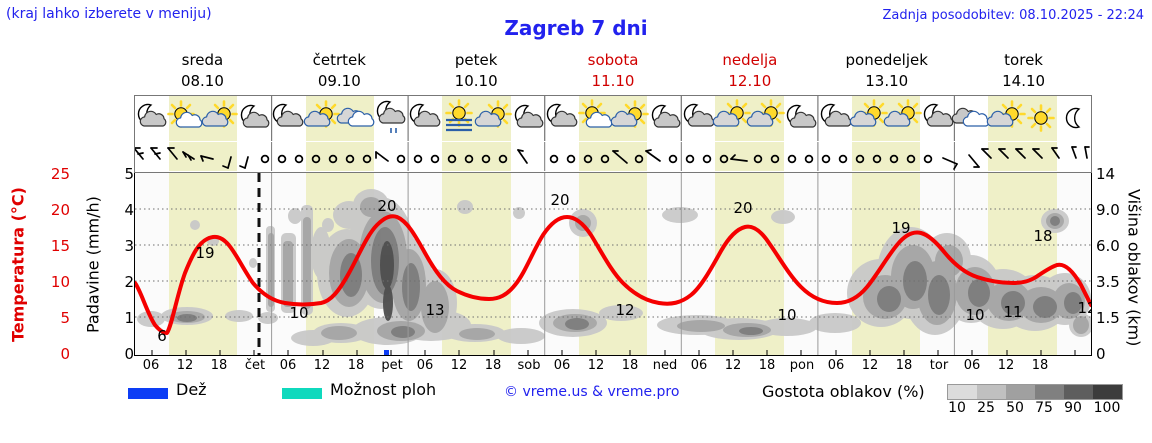  What do you see at coordinates (339, 60) in the screenshot?
I see `day-name: četrtek` at bounding box center [339, 60].